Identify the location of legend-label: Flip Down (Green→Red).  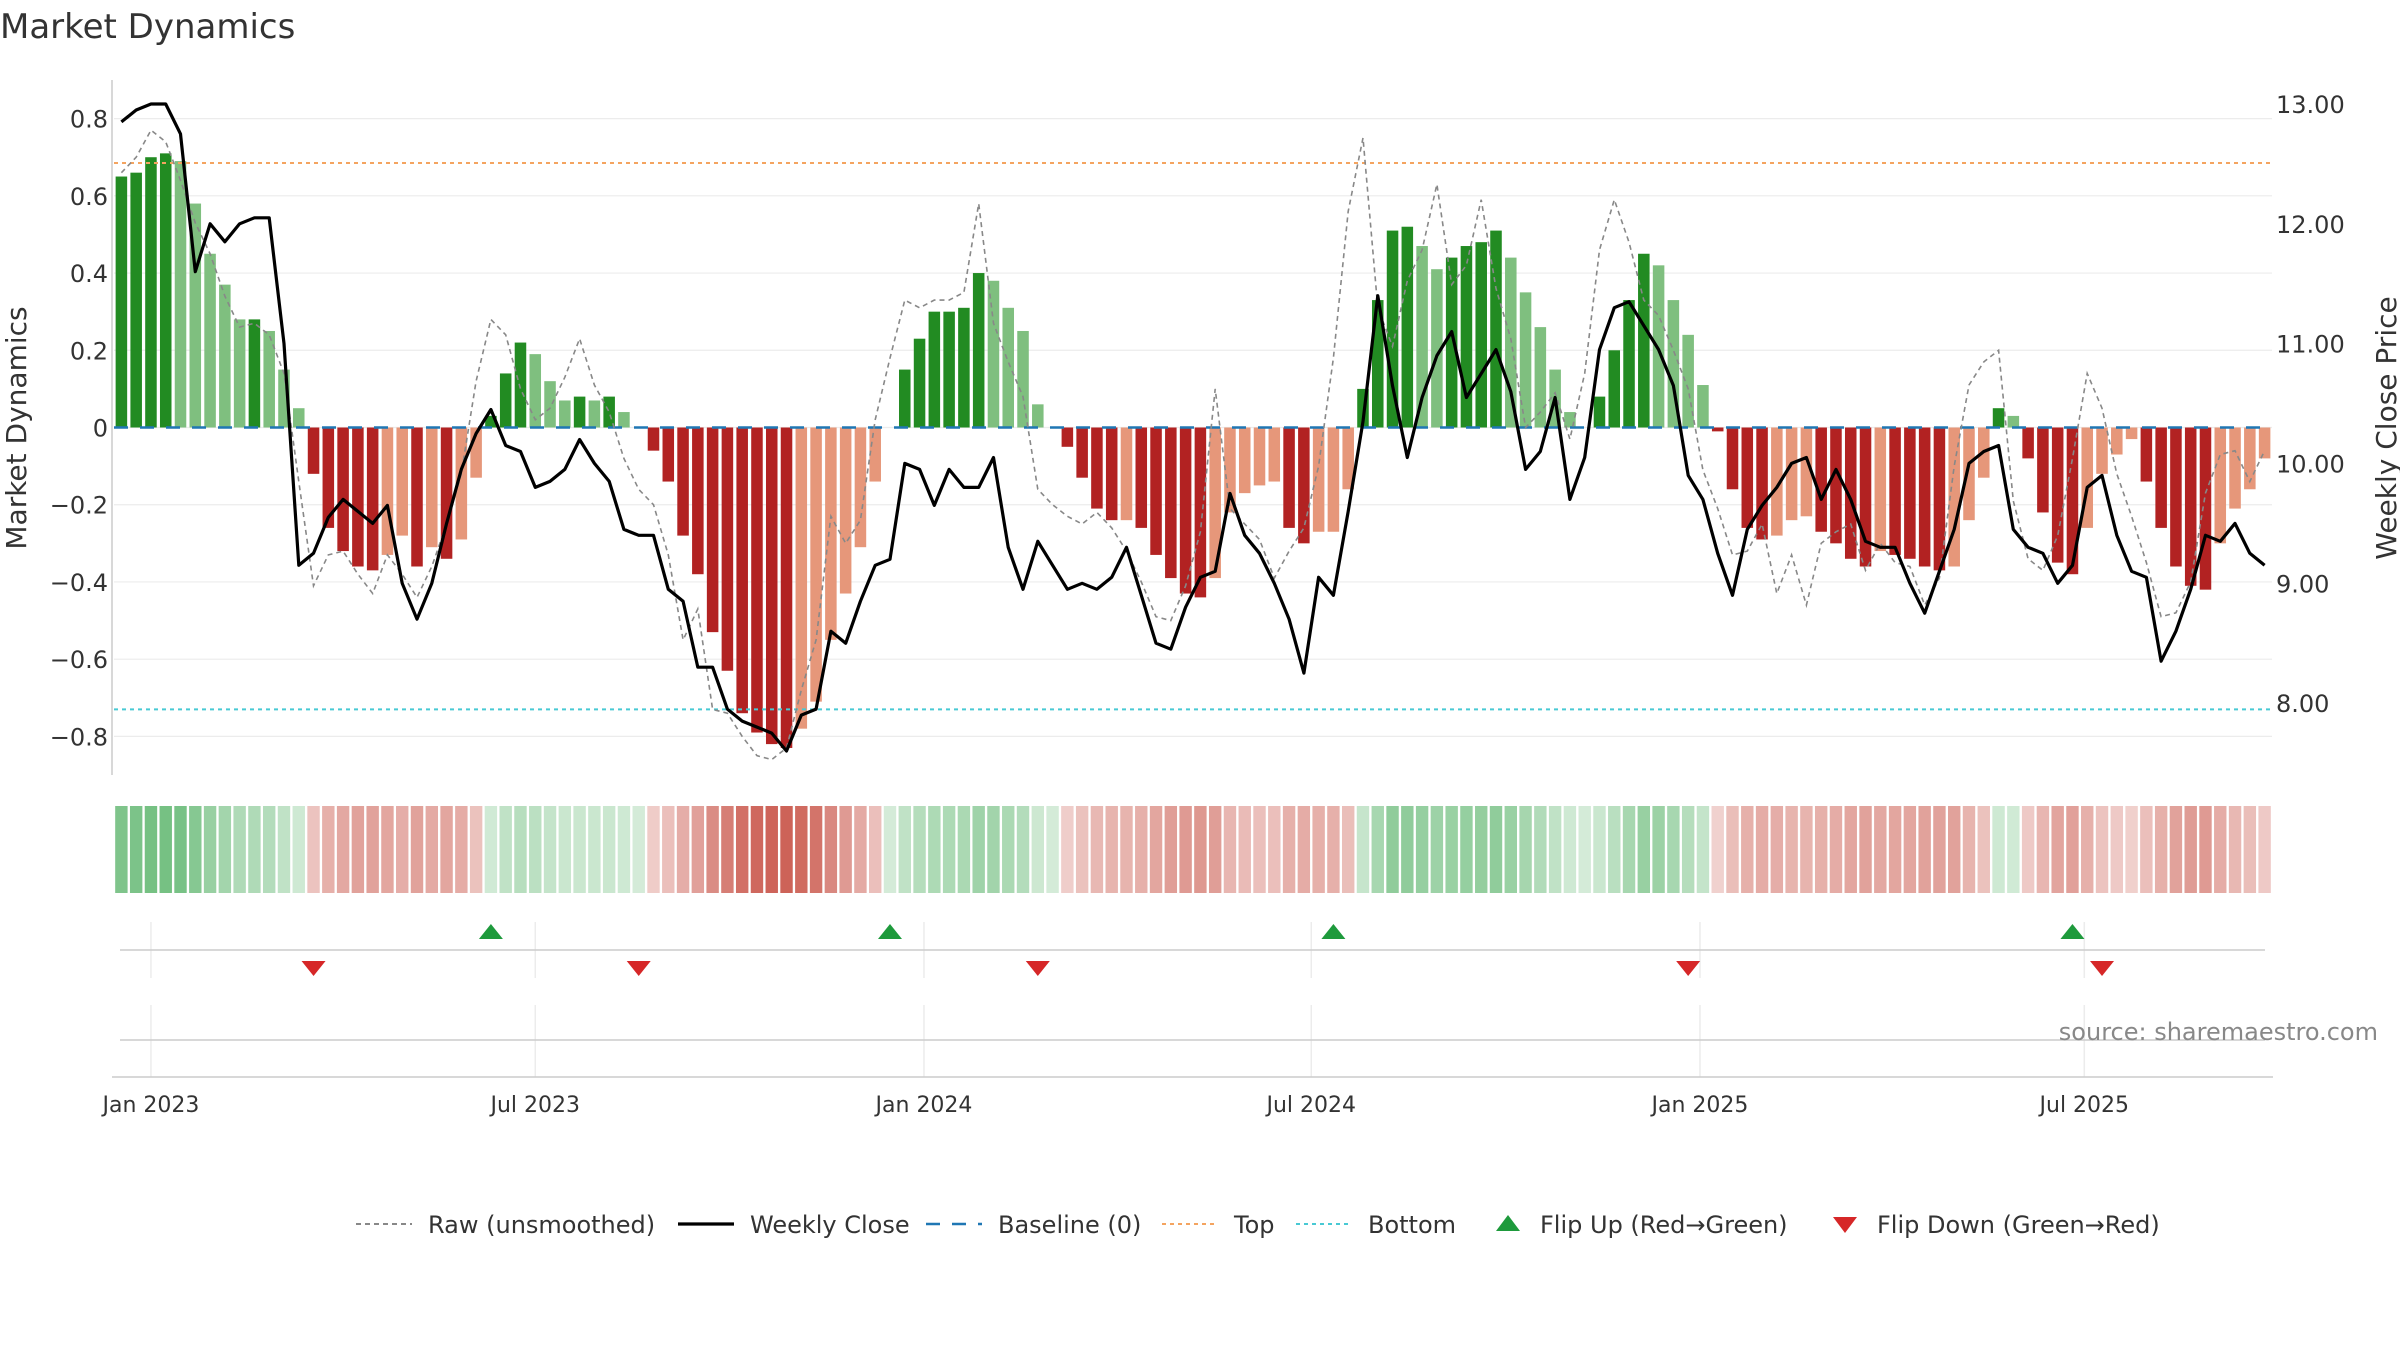
(2018, 1225).